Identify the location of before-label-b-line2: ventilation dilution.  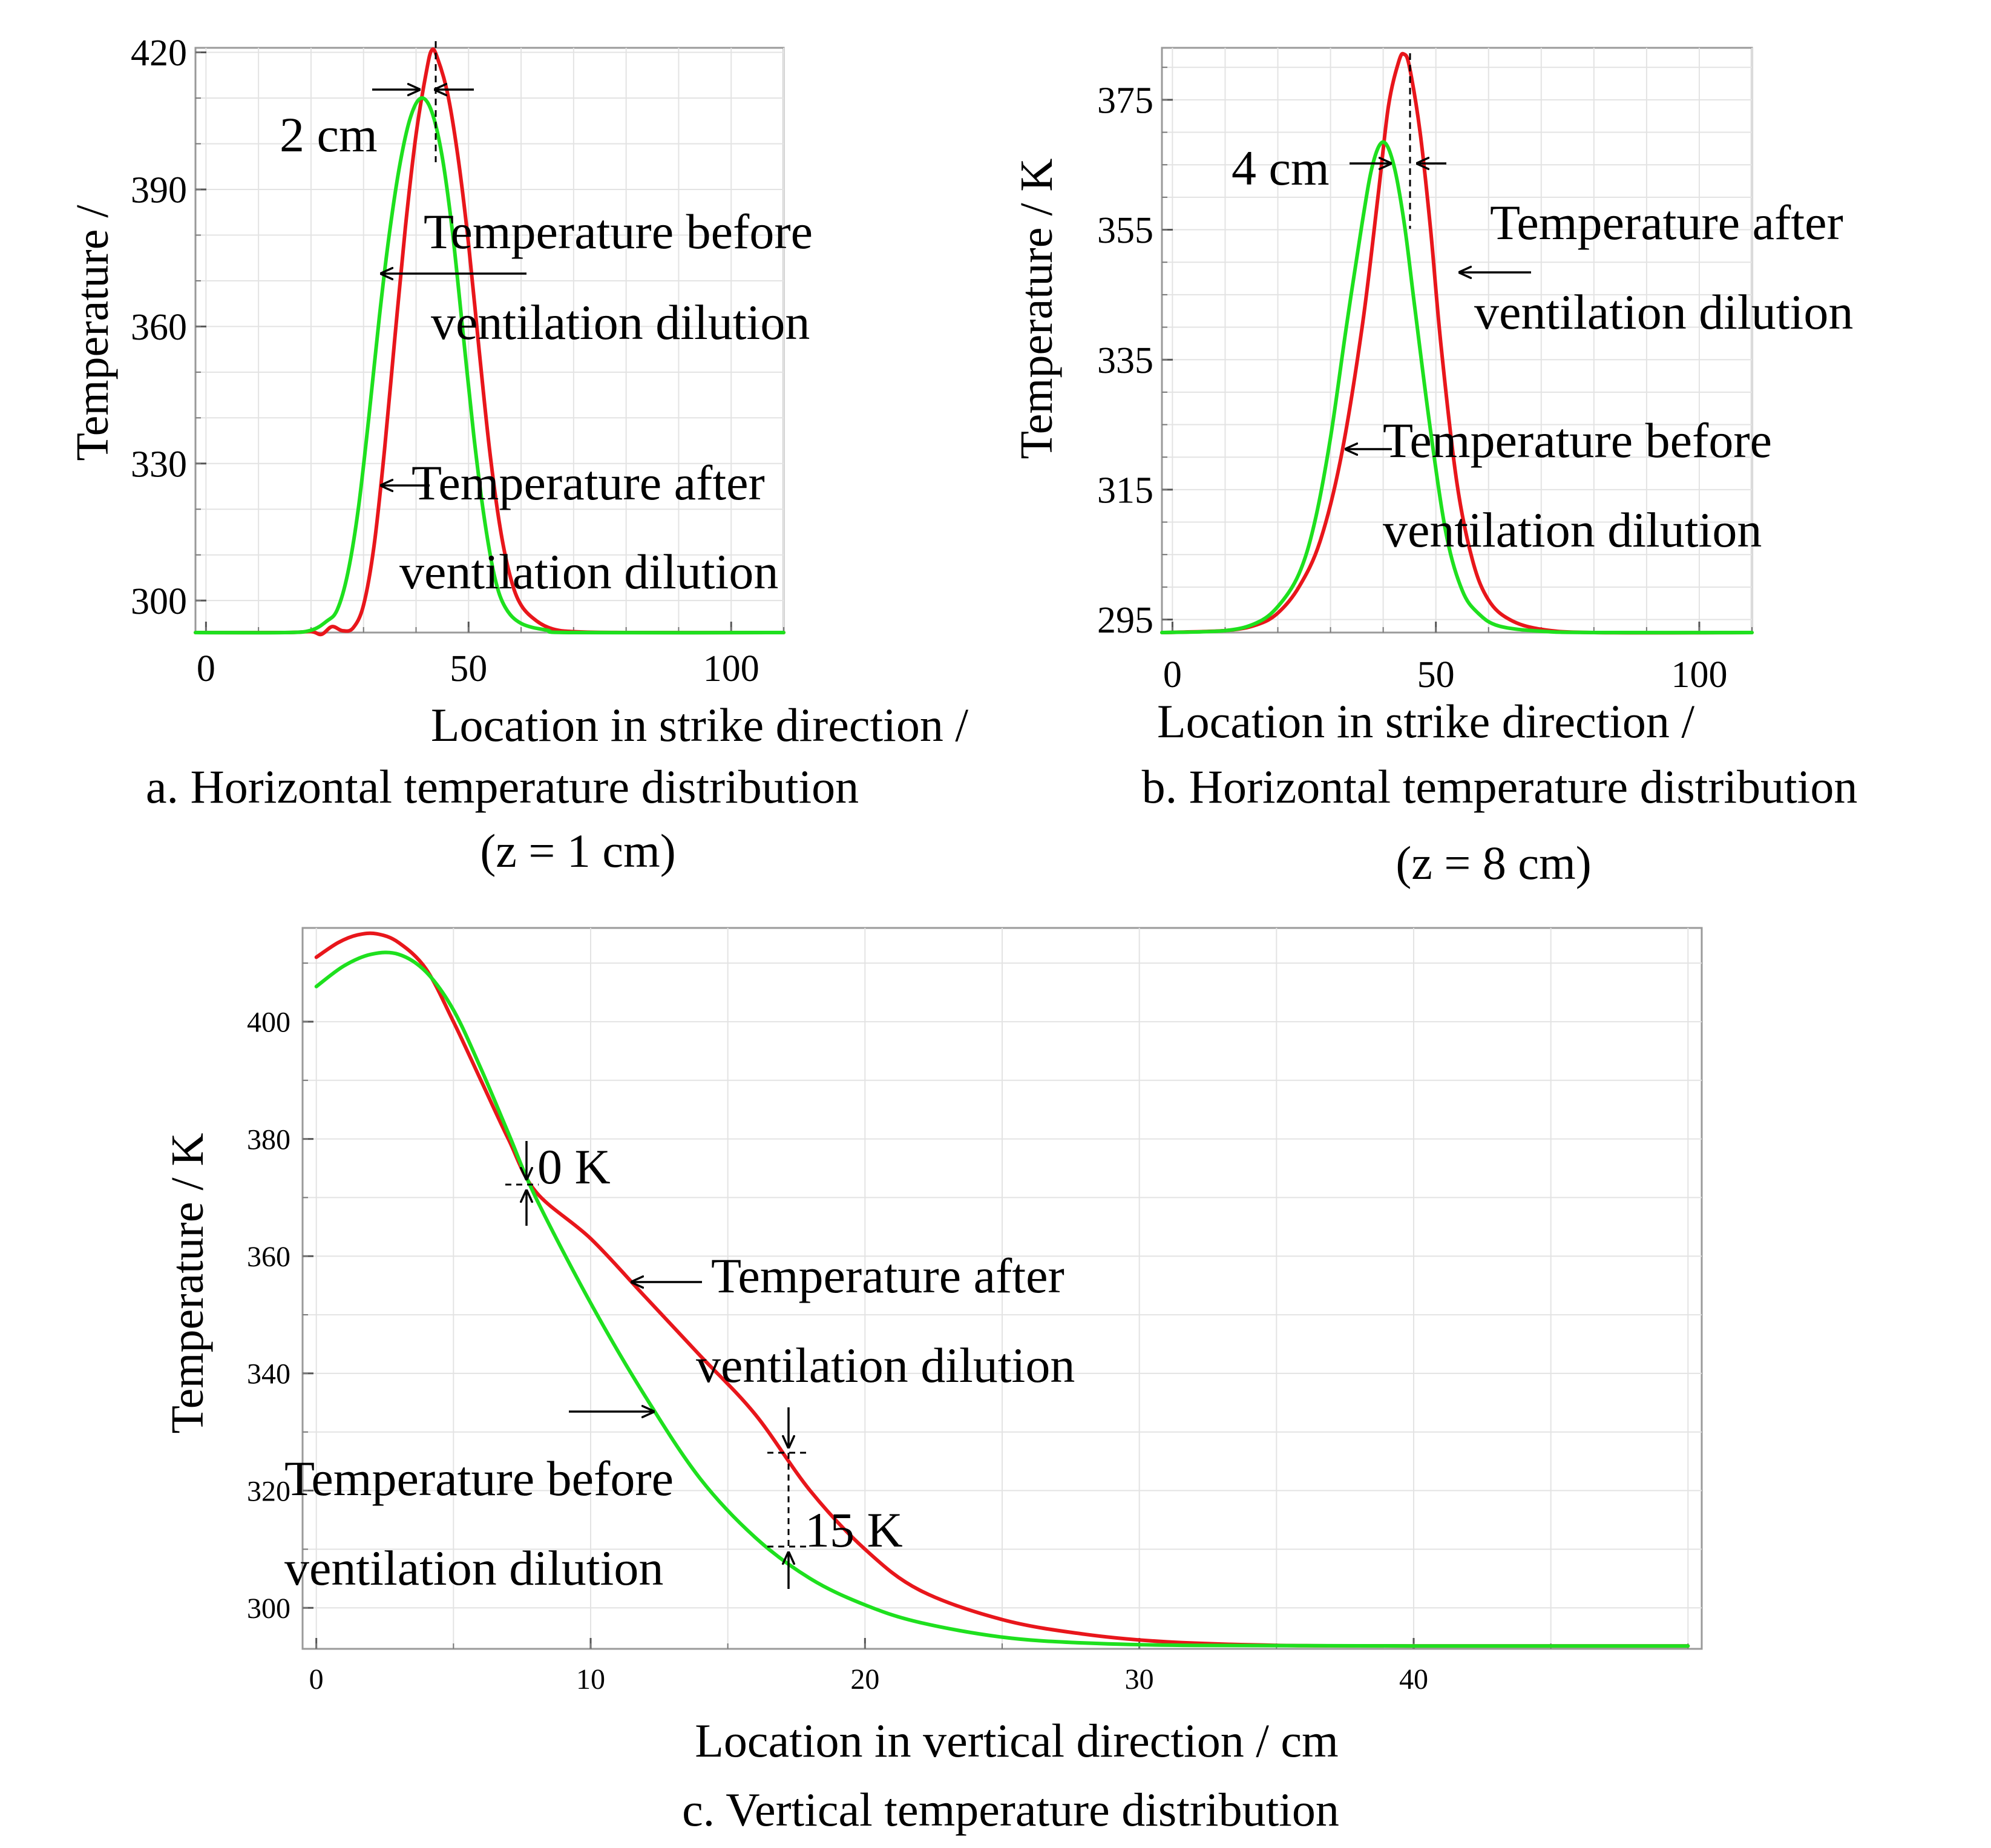
(1572, 529).